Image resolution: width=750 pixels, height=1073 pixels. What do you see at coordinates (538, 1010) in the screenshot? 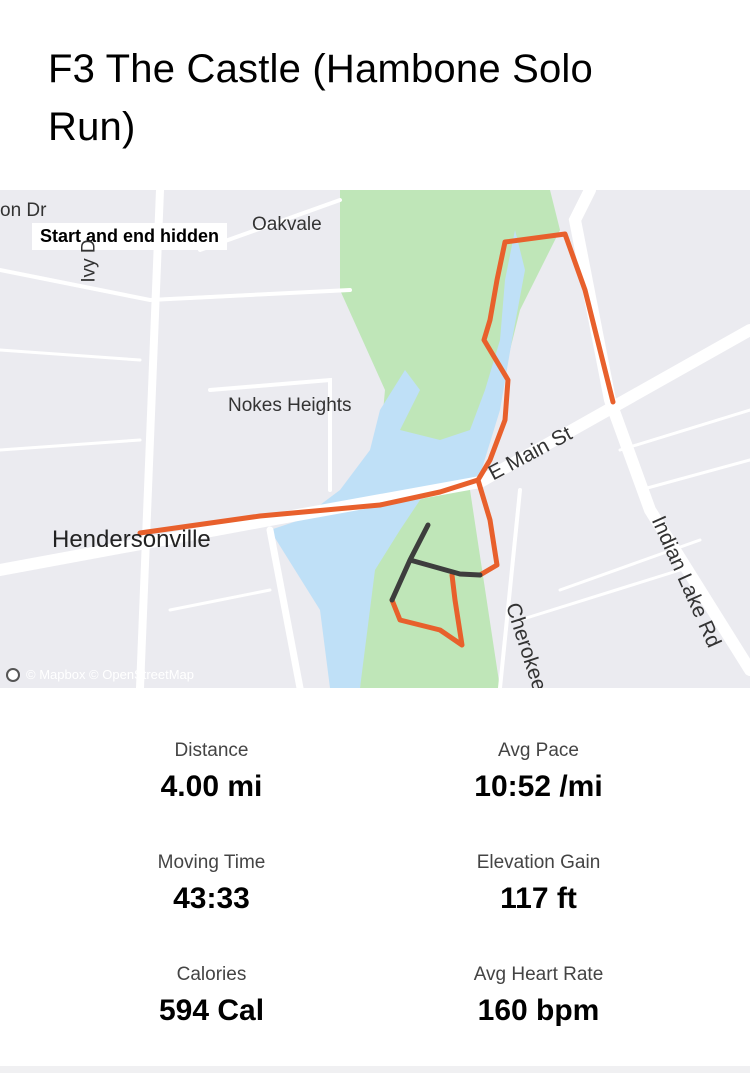
I see `stat-value: 160 bpm` at bounding box center [538, 1010].